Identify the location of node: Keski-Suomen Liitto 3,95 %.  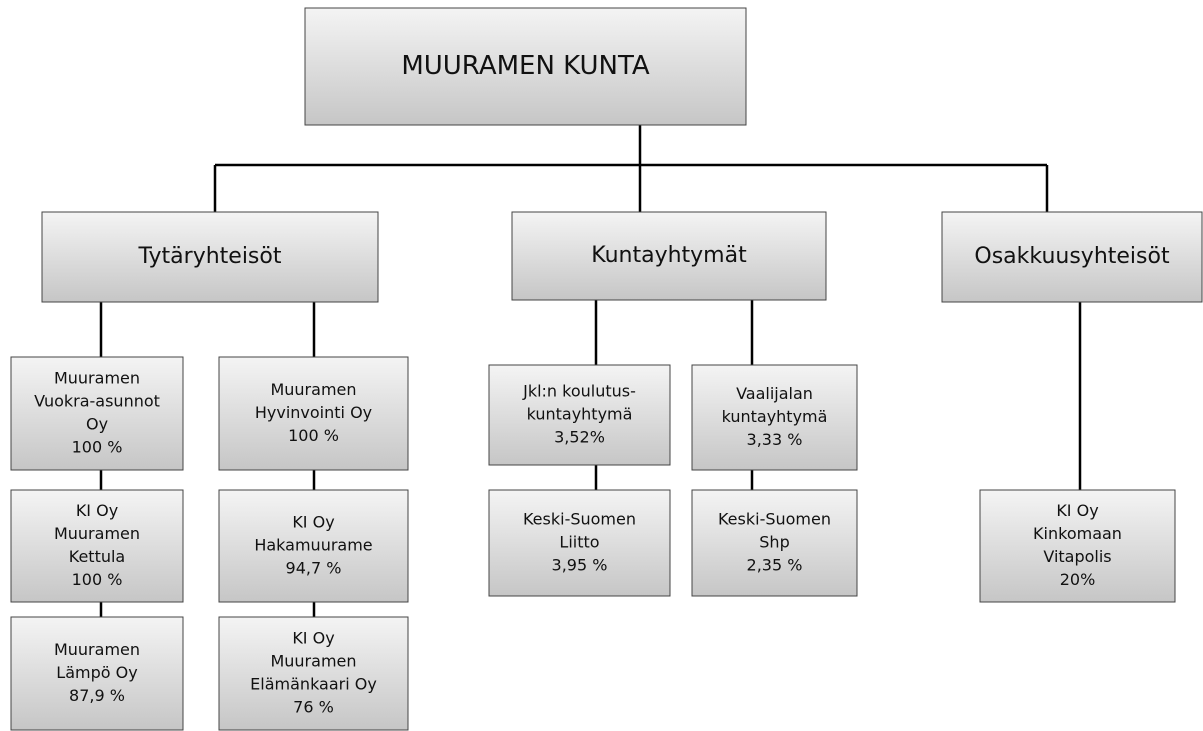
(579, 543).